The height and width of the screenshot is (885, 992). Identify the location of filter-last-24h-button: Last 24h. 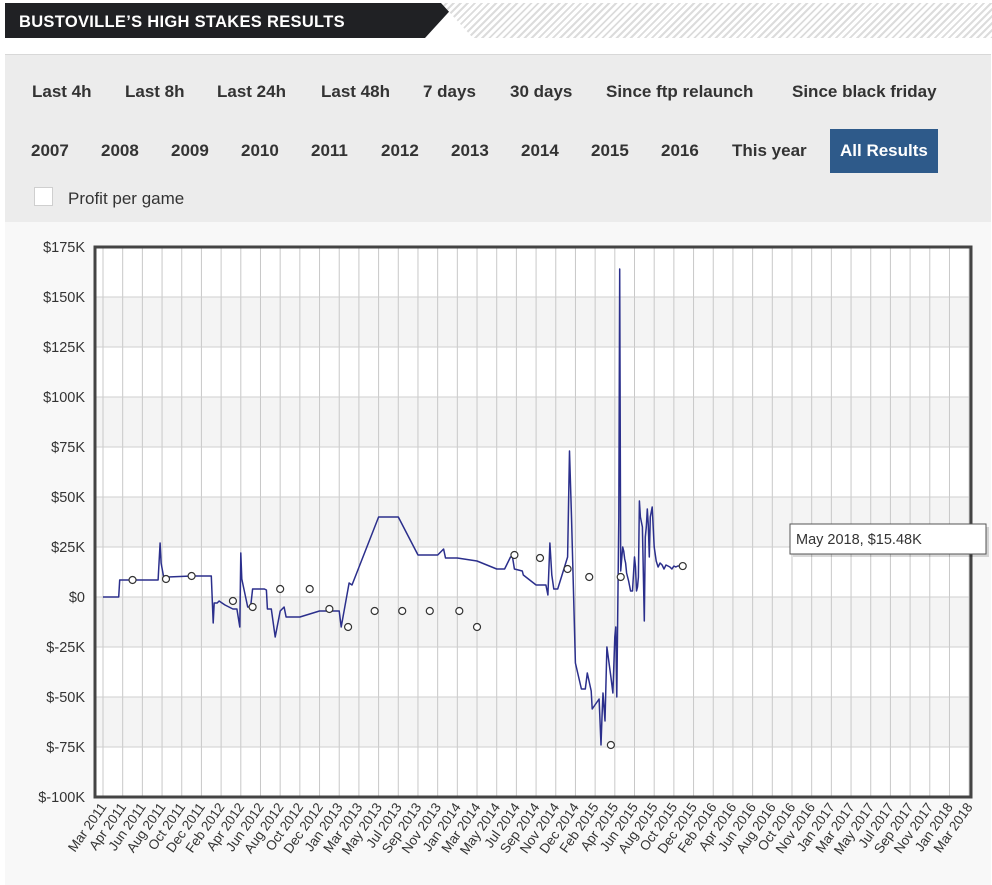
(251, 91).